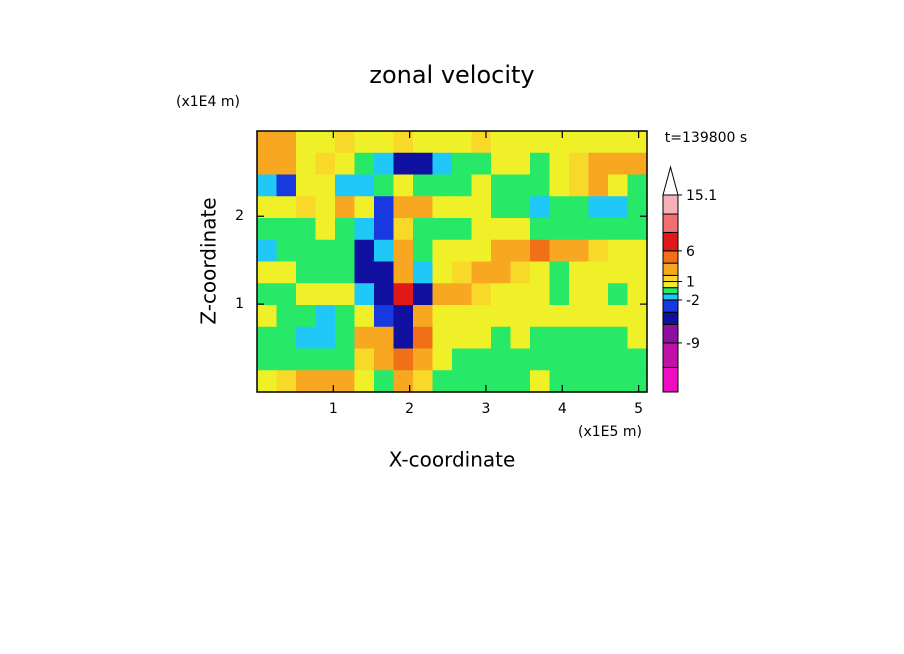 The height and width of the screenshot is (654, 904). What do you see at coordinates (693, 301) in the screenshot?
I see `colorbar-tick-label: -2` at bounding box center [693, 301].